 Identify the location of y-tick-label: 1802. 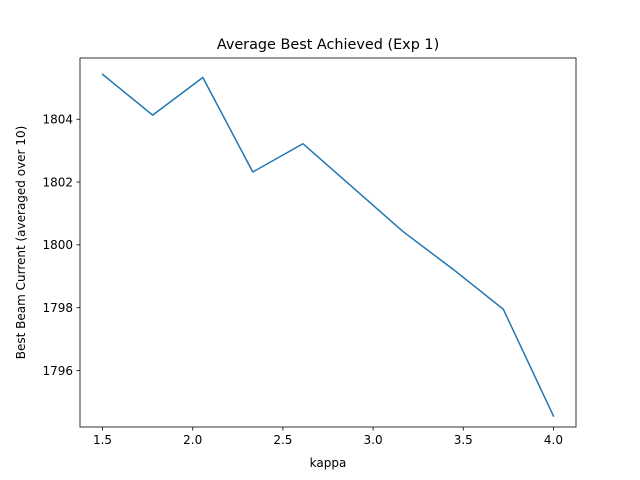
(57, 182).